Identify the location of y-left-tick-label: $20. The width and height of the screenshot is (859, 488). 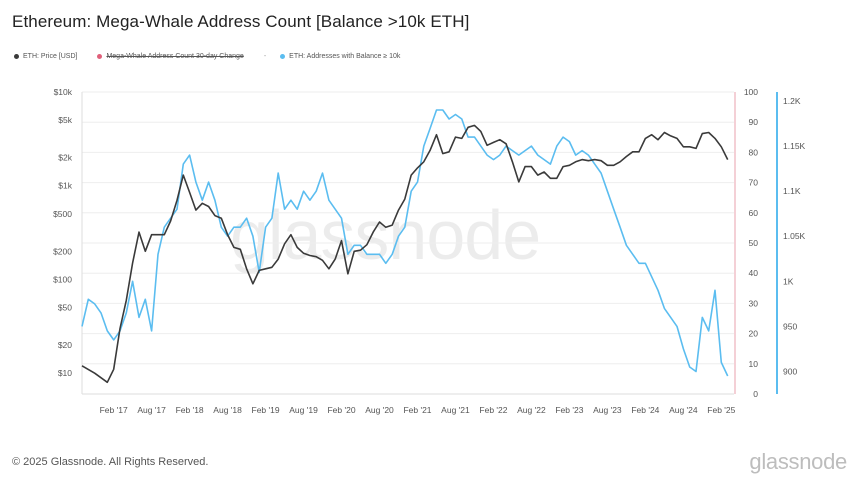
(65, 345).